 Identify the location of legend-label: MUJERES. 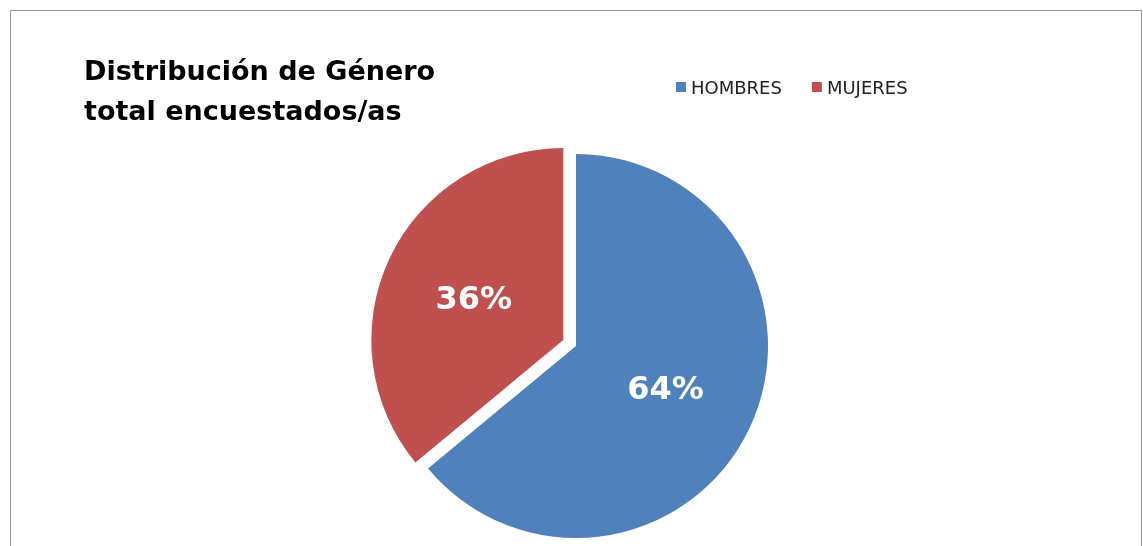
(867, 87).